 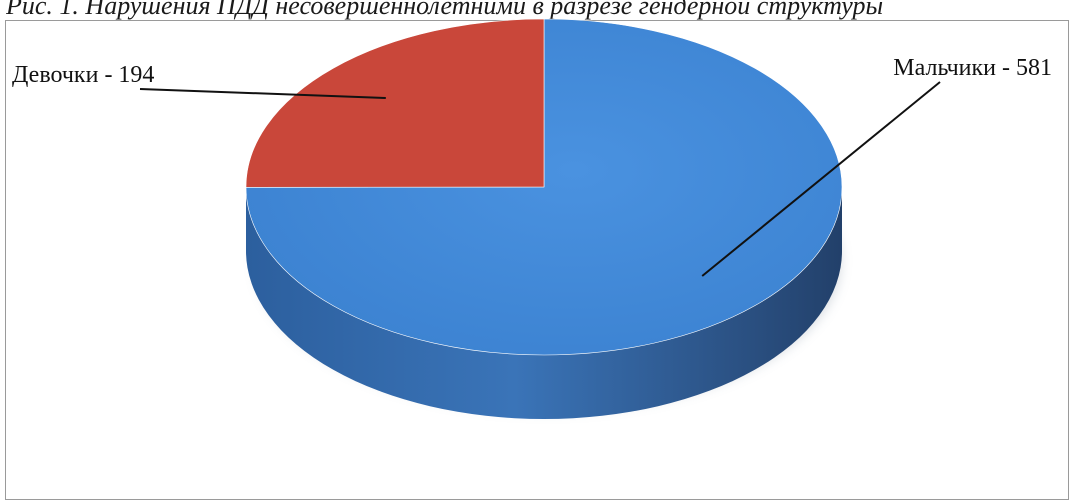 I want to click on data-label-boys: Мальчики - 581, so click(x=972, y=68).